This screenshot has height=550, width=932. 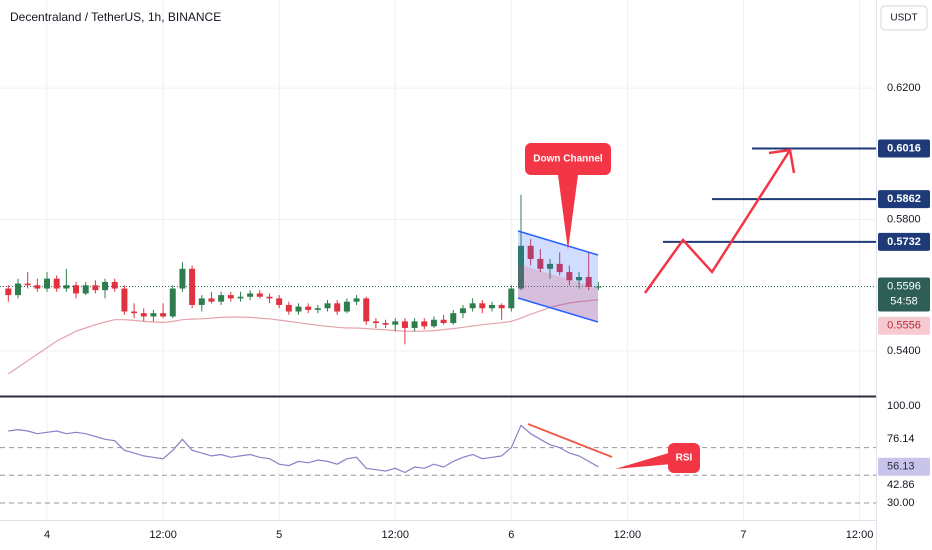 I want to click on ma-label: 0.5556, so click(x=904, y=326).